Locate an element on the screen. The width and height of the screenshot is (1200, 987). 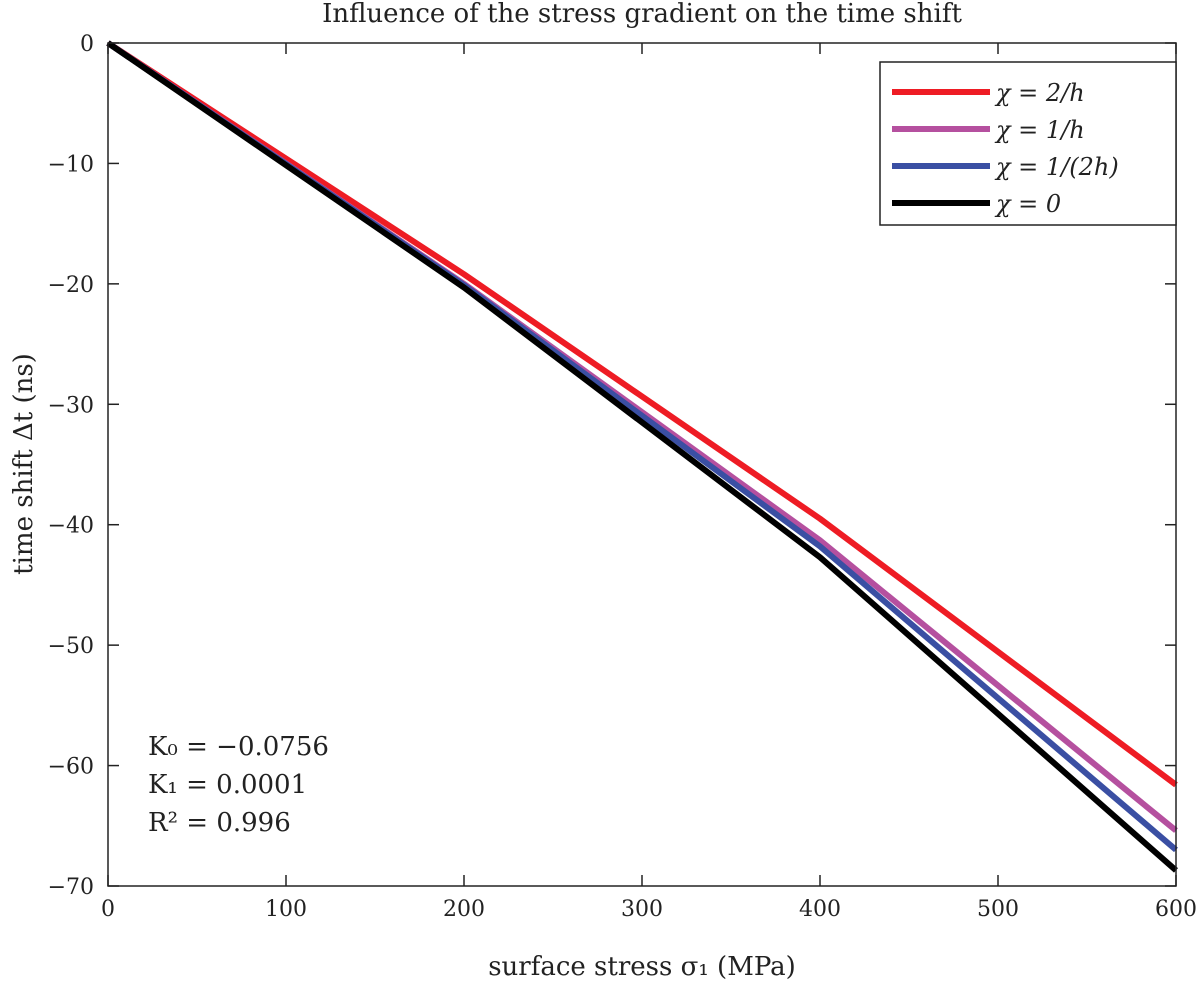
x-tick-label: 500 is located at coordinates (998, 909).